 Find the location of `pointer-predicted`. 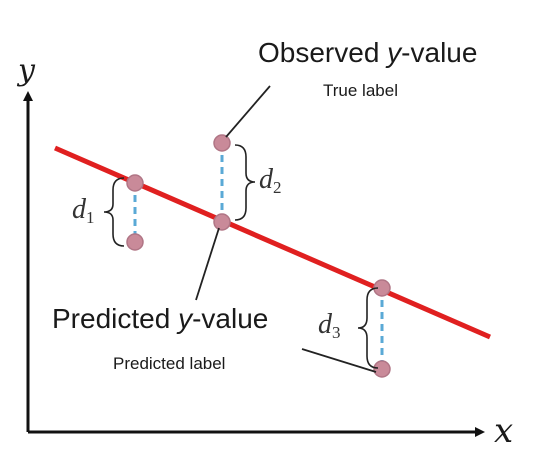

pointer-predicted is located at coordinates (207, 264).